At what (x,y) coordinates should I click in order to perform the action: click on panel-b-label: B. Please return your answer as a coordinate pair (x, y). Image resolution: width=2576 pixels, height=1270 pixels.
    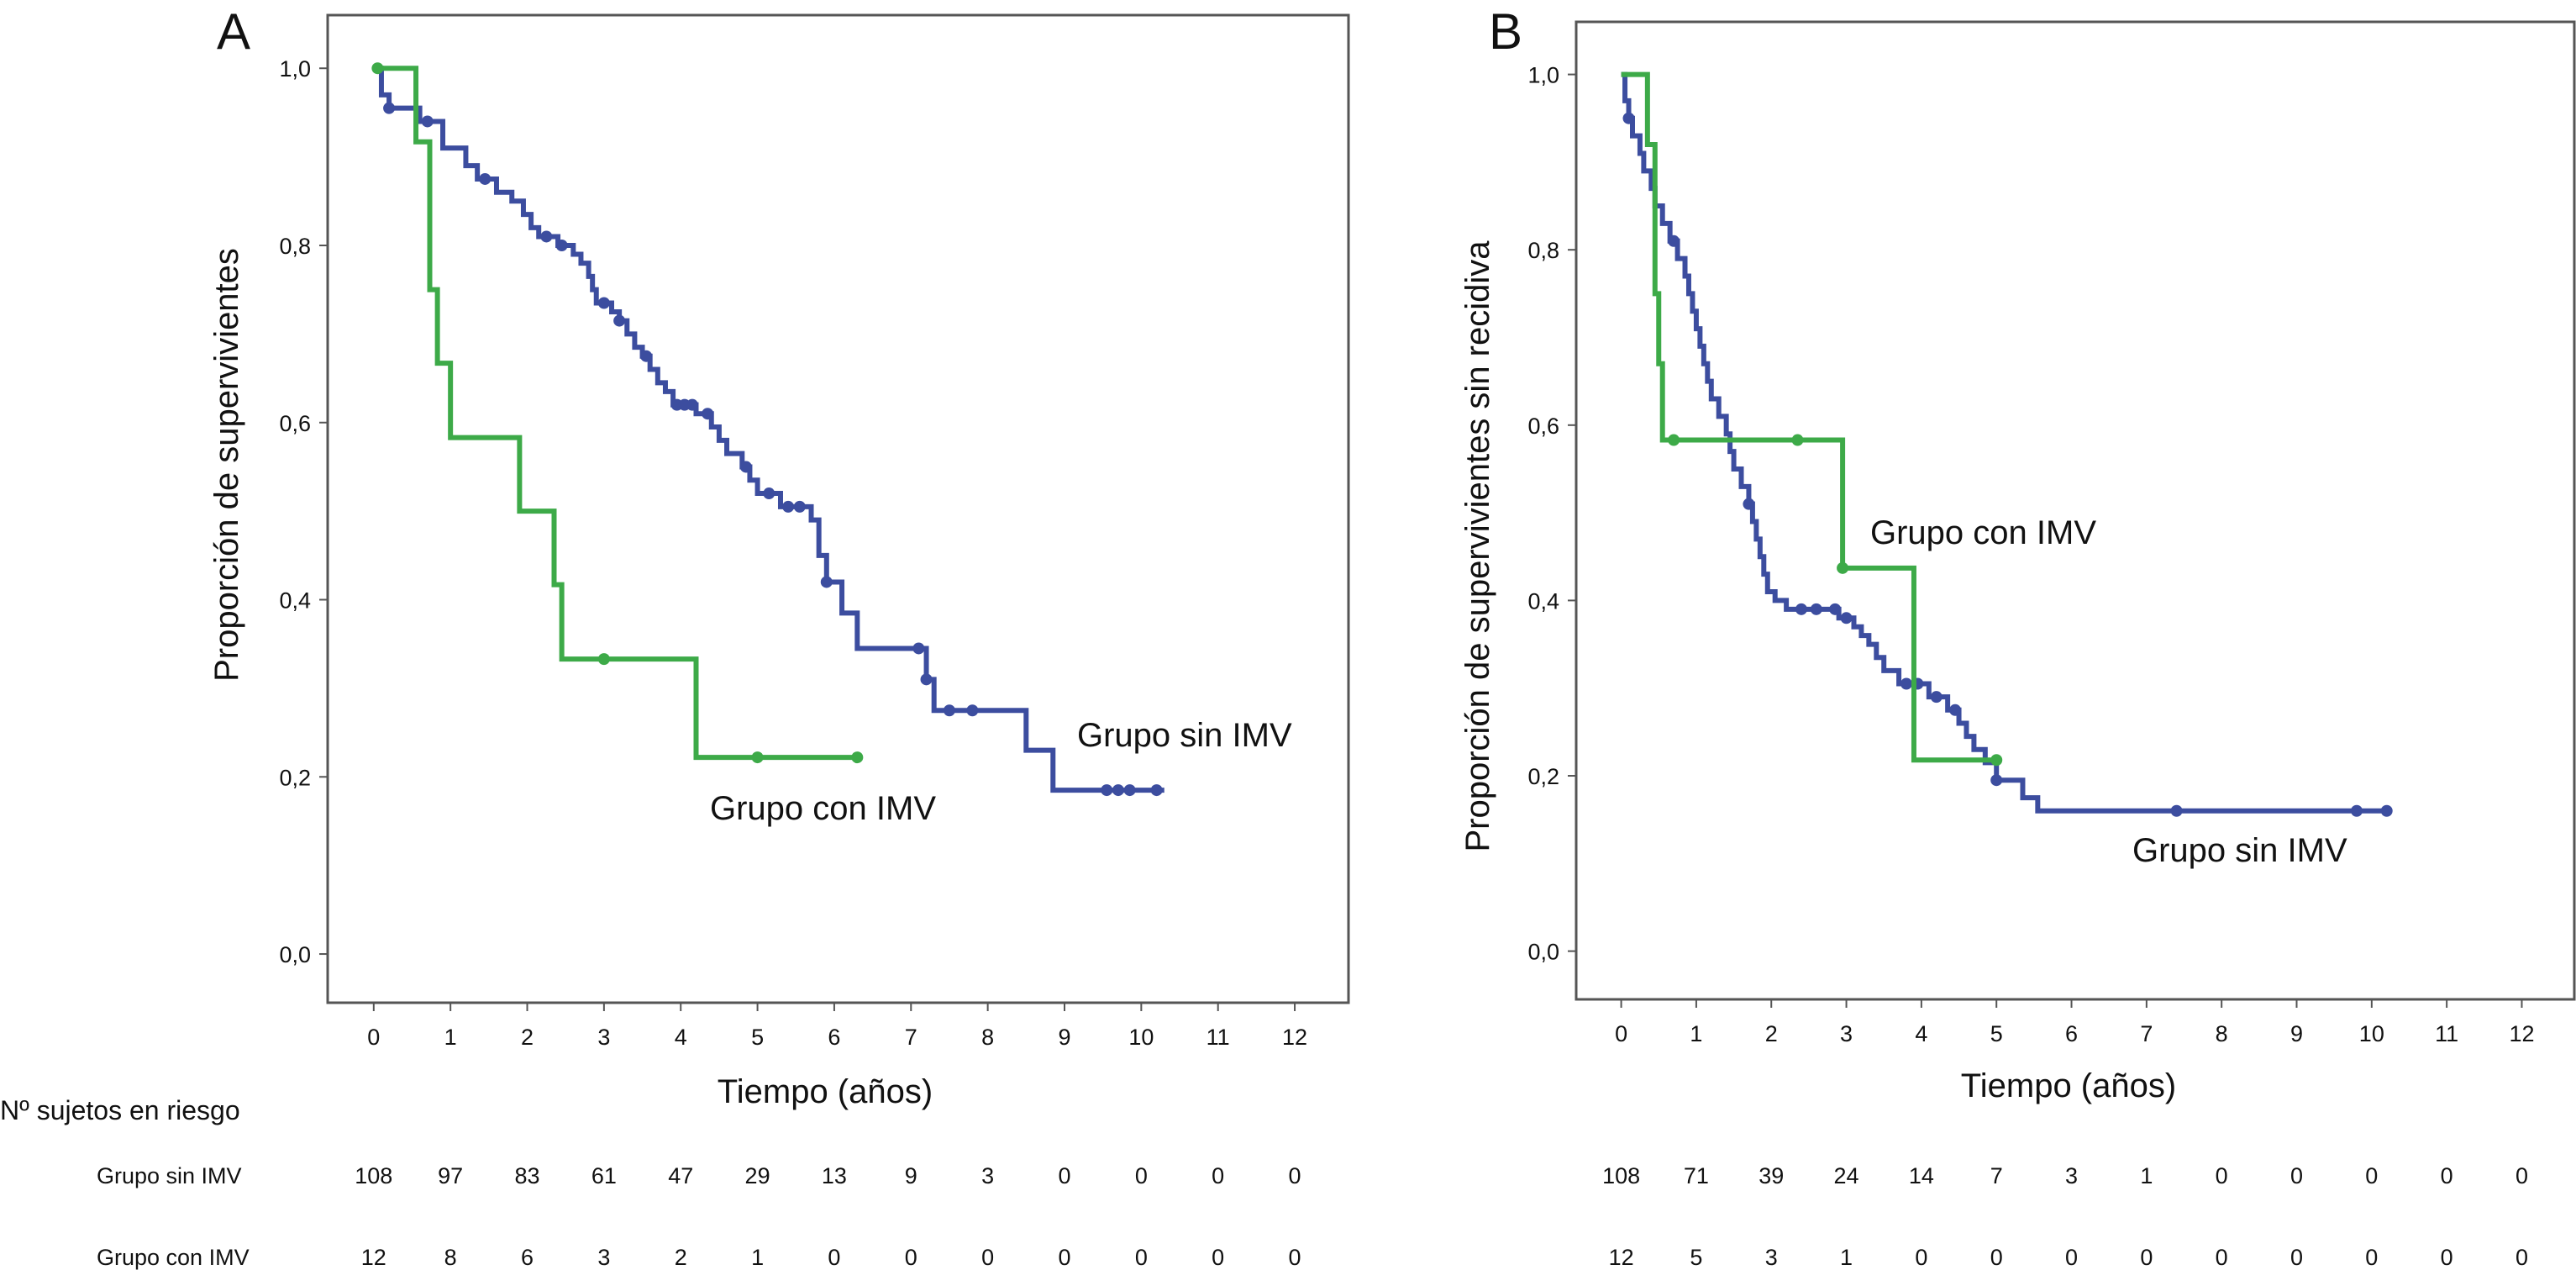
    Looking at the image, I should click on (1505, 32).